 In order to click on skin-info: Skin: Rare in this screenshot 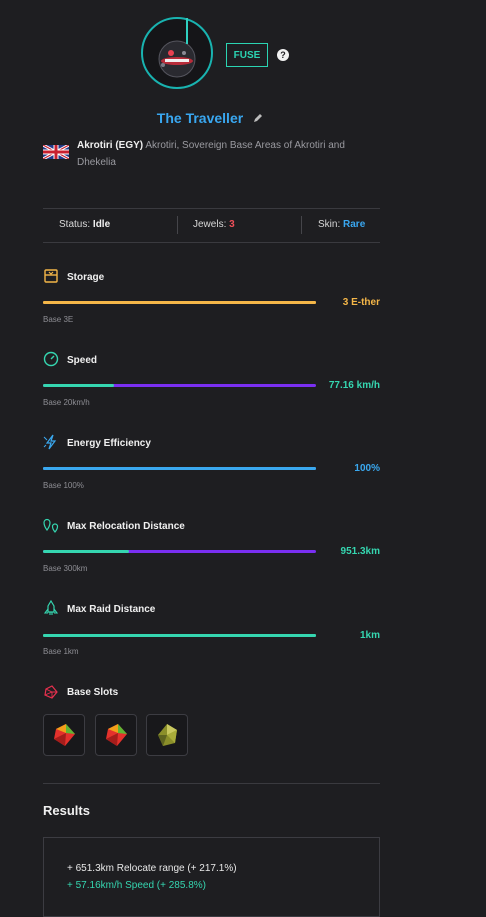, I will do `click(341, 224)`.